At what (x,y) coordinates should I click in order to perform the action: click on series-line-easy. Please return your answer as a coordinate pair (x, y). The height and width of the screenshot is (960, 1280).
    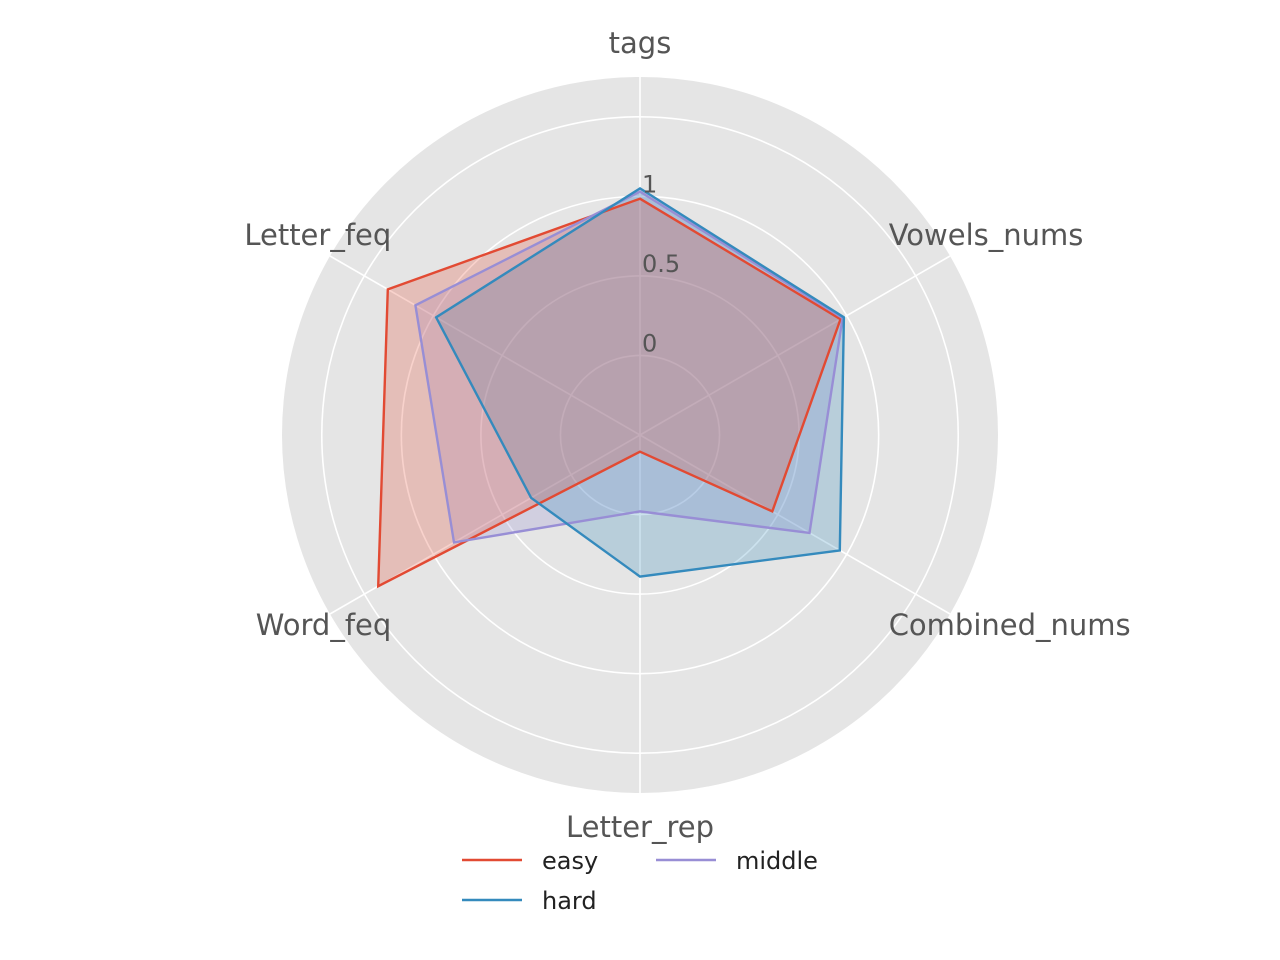
    Looking at the image, I should click on (609, 393).